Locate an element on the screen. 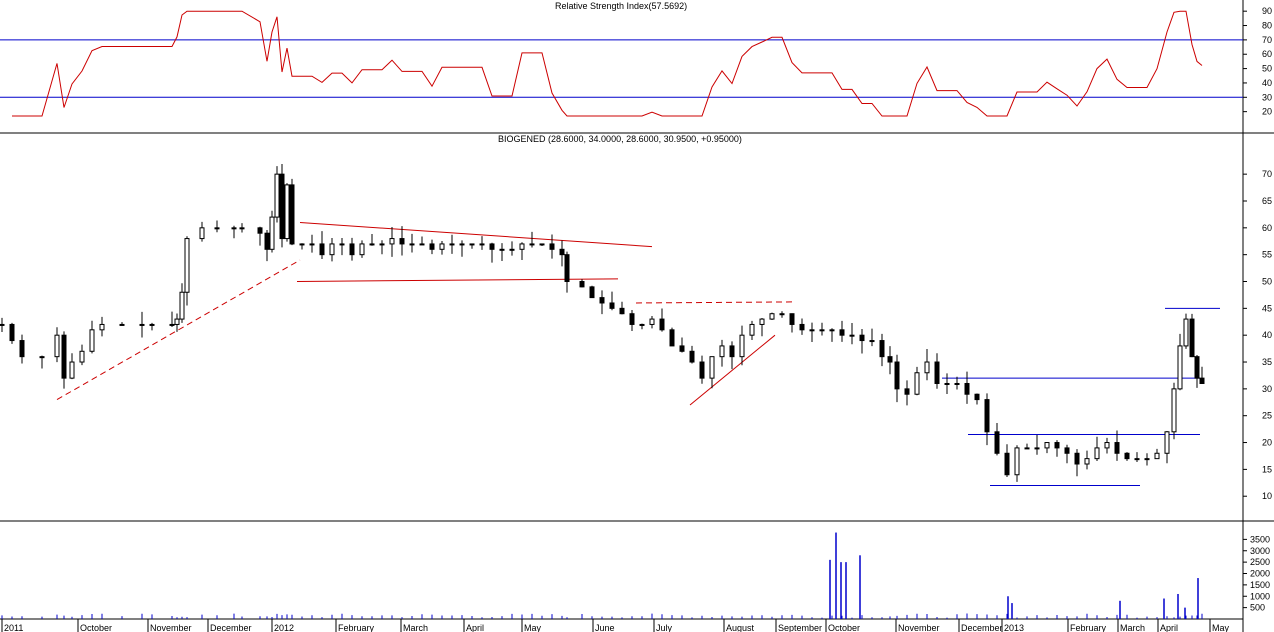 Image resolution: width=1274 pixels, height=632 pixels. price-tick-label: 30 is located at coordinates (1267, 389).